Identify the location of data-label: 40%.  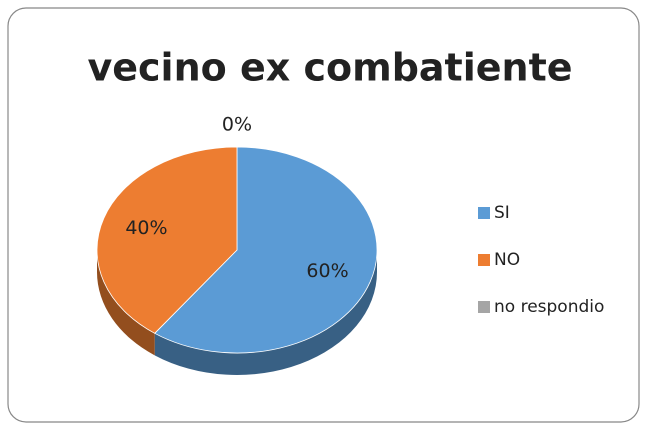
(146, 228).